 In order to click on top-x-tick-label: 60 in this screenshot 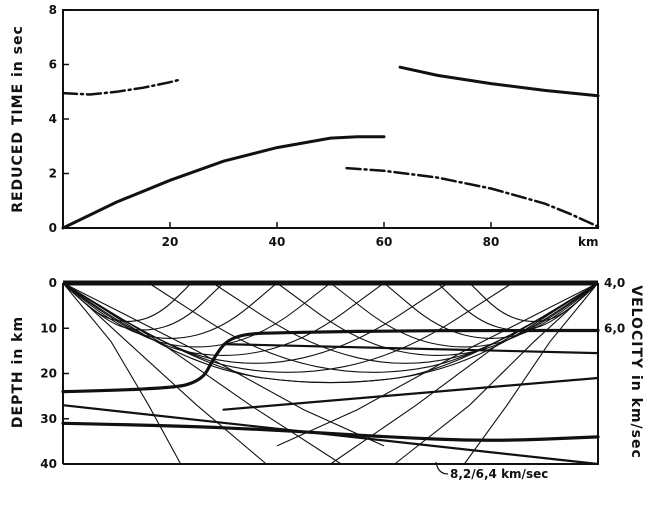, I will do `click(384, 242)`.